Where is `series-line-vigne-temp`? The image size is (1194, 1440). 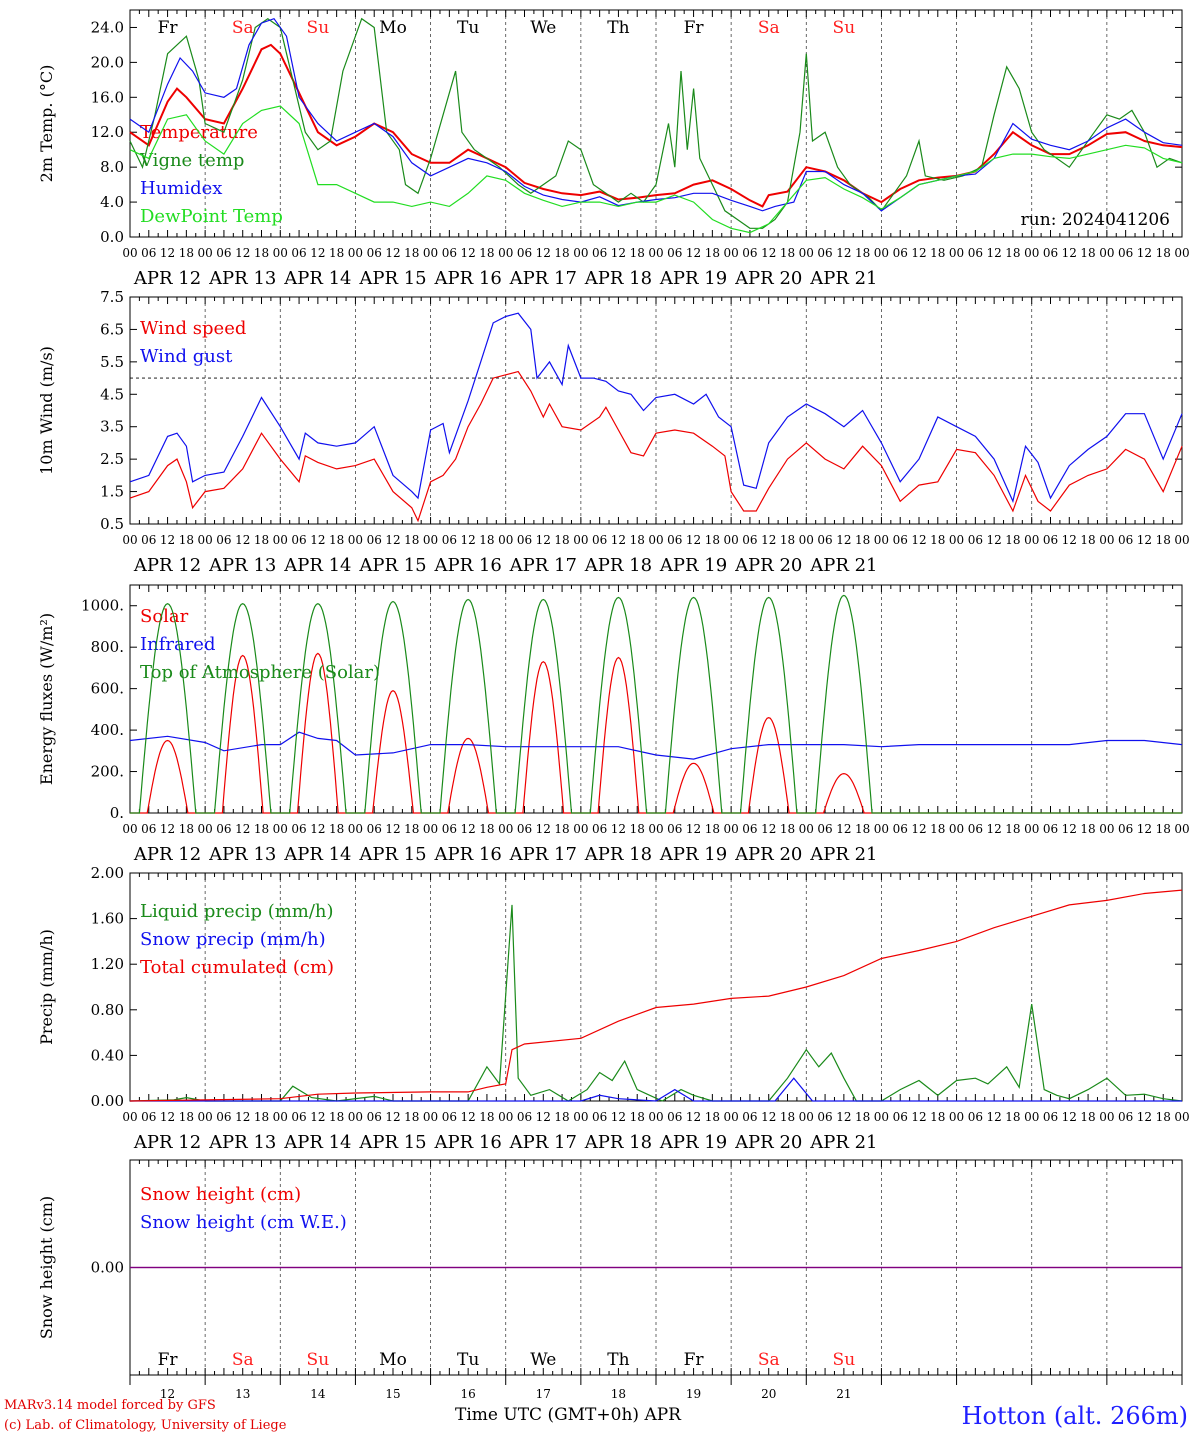 series-line-vigne-temp is located at coordinates (656, 123).